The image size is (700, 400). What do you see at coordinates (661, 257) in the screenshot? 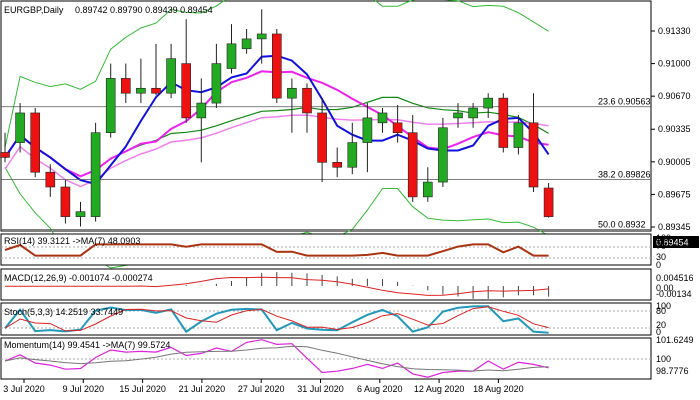
I see `indicator-tick-label: 30` at bounding box center [661, 257].